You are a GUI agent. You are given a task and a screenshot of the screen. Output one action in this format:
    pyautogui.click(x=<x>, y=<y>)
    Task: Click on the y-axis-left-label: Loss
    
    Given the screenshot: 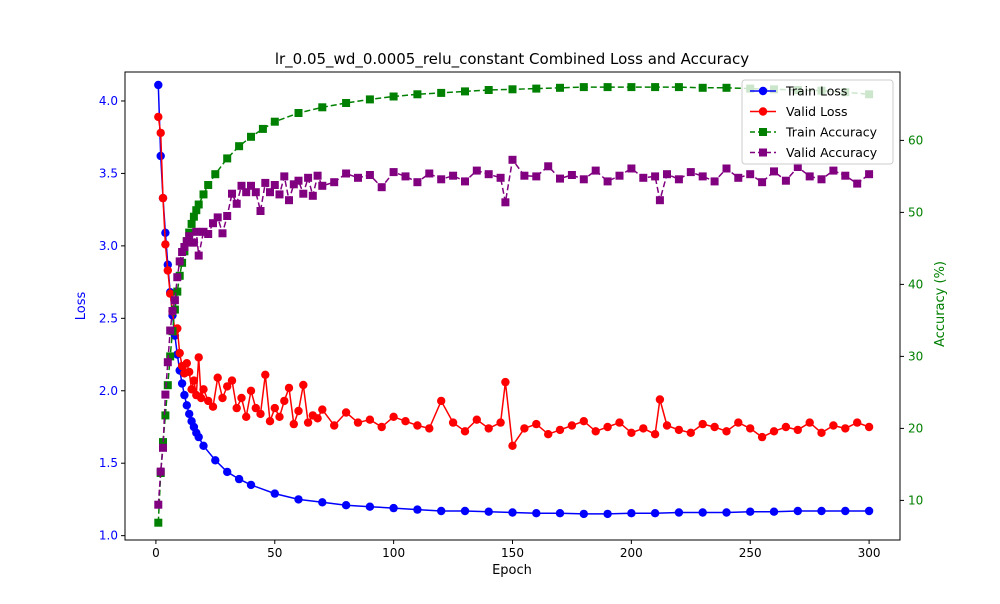 What is the action you would take?
    pyautogui.click(x=81, y=306)
    